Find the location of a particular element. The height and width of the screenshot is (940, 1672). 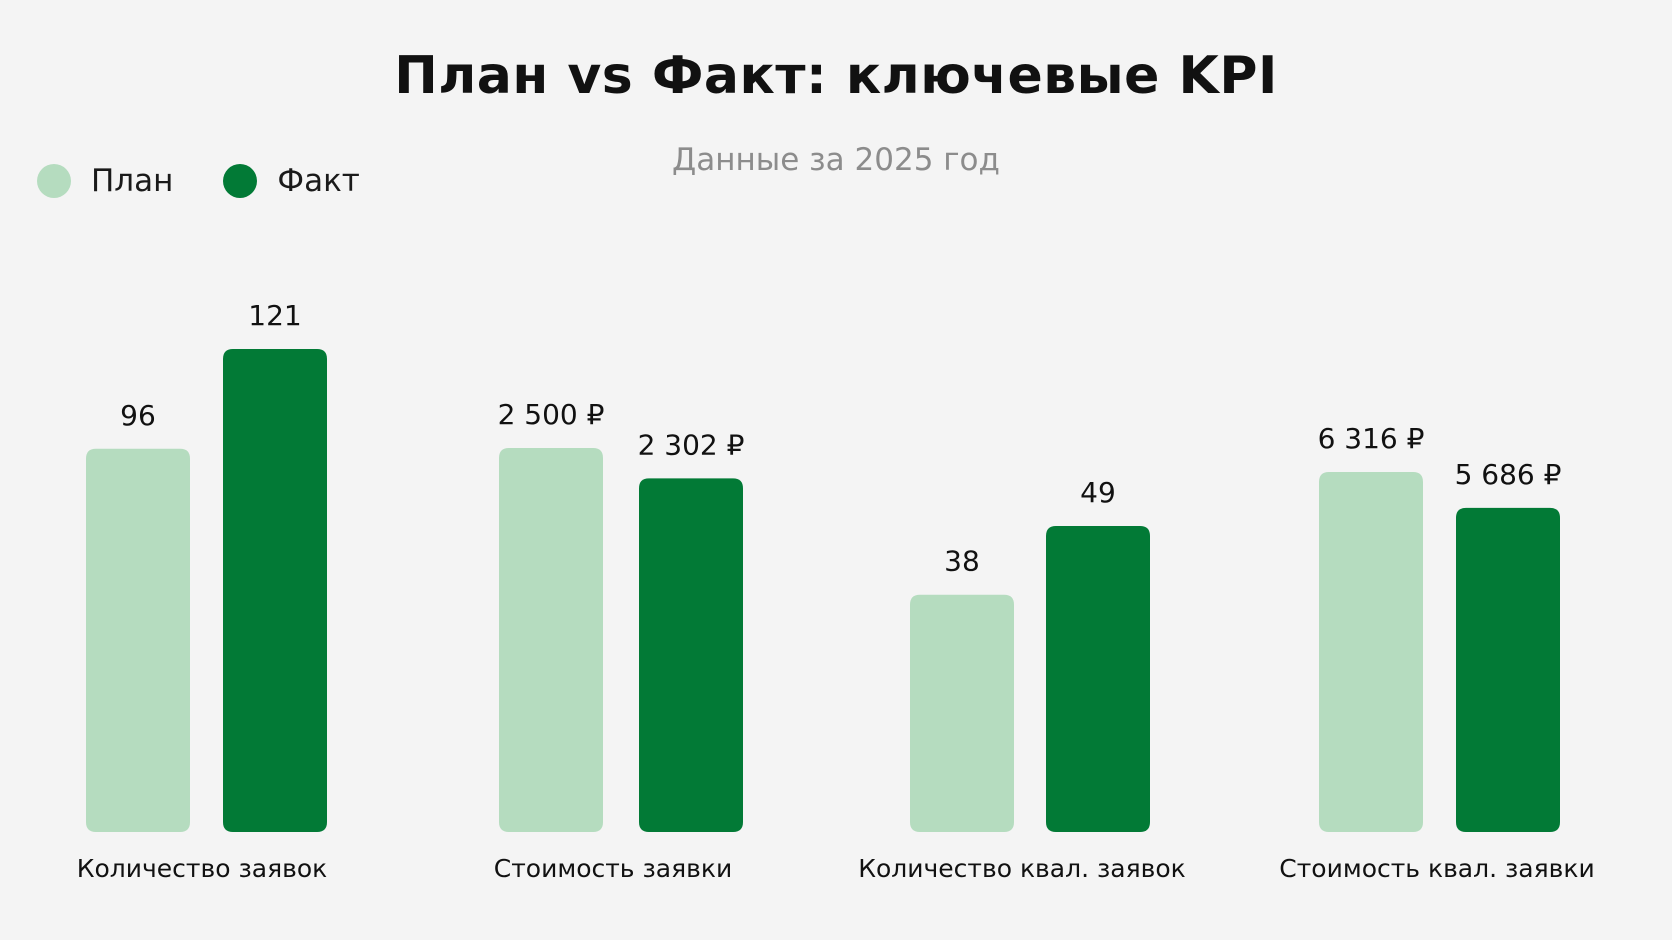

category-label-4: Стоимость квал. заявки is located at coordinates (1436, 868).